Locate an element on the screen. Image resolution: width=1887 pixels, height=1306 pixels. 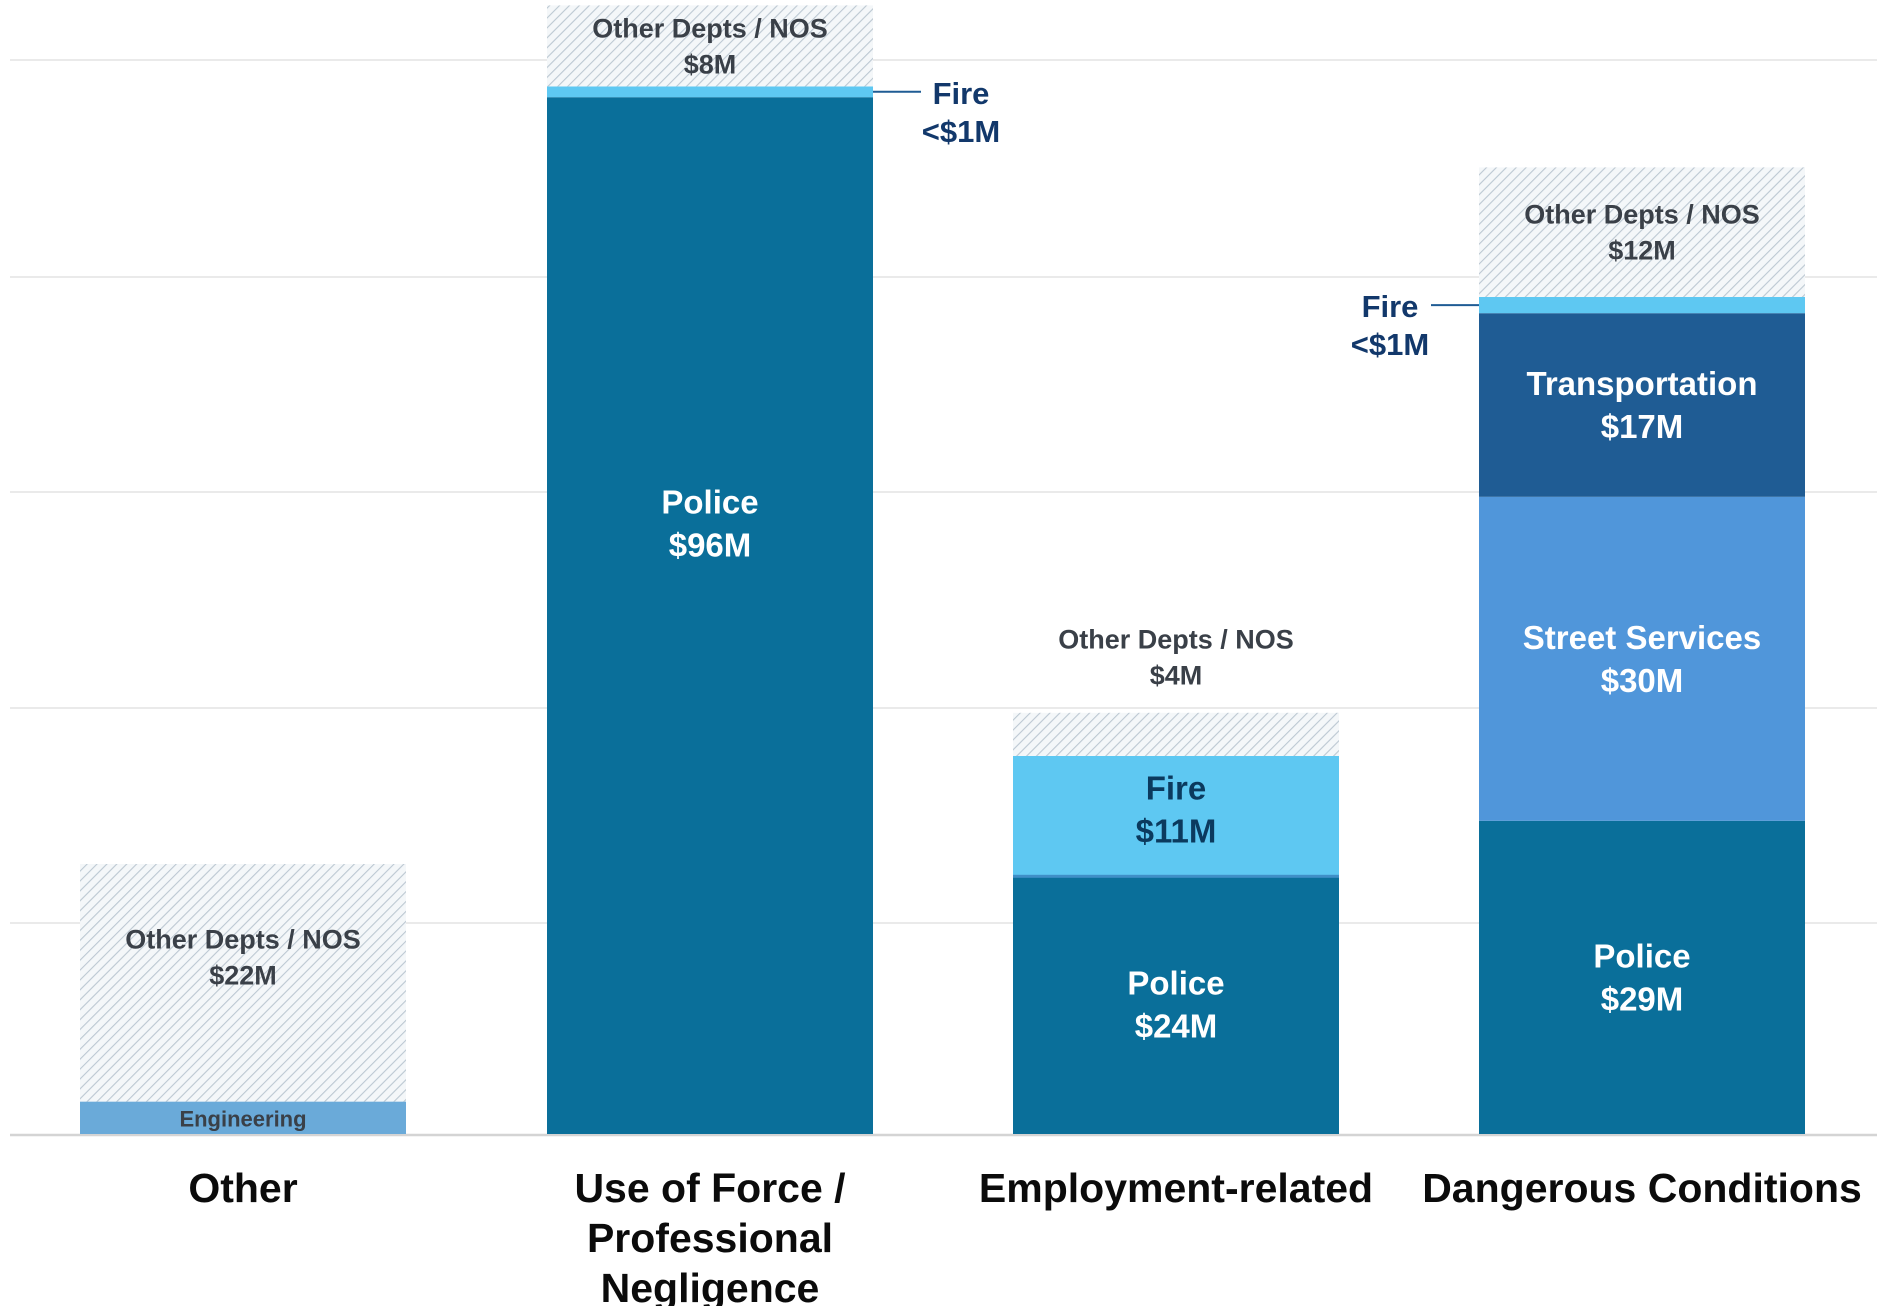
segment-label-dangerous-conditions-police-line-2: $29M is located at coordinates (1642, 998).